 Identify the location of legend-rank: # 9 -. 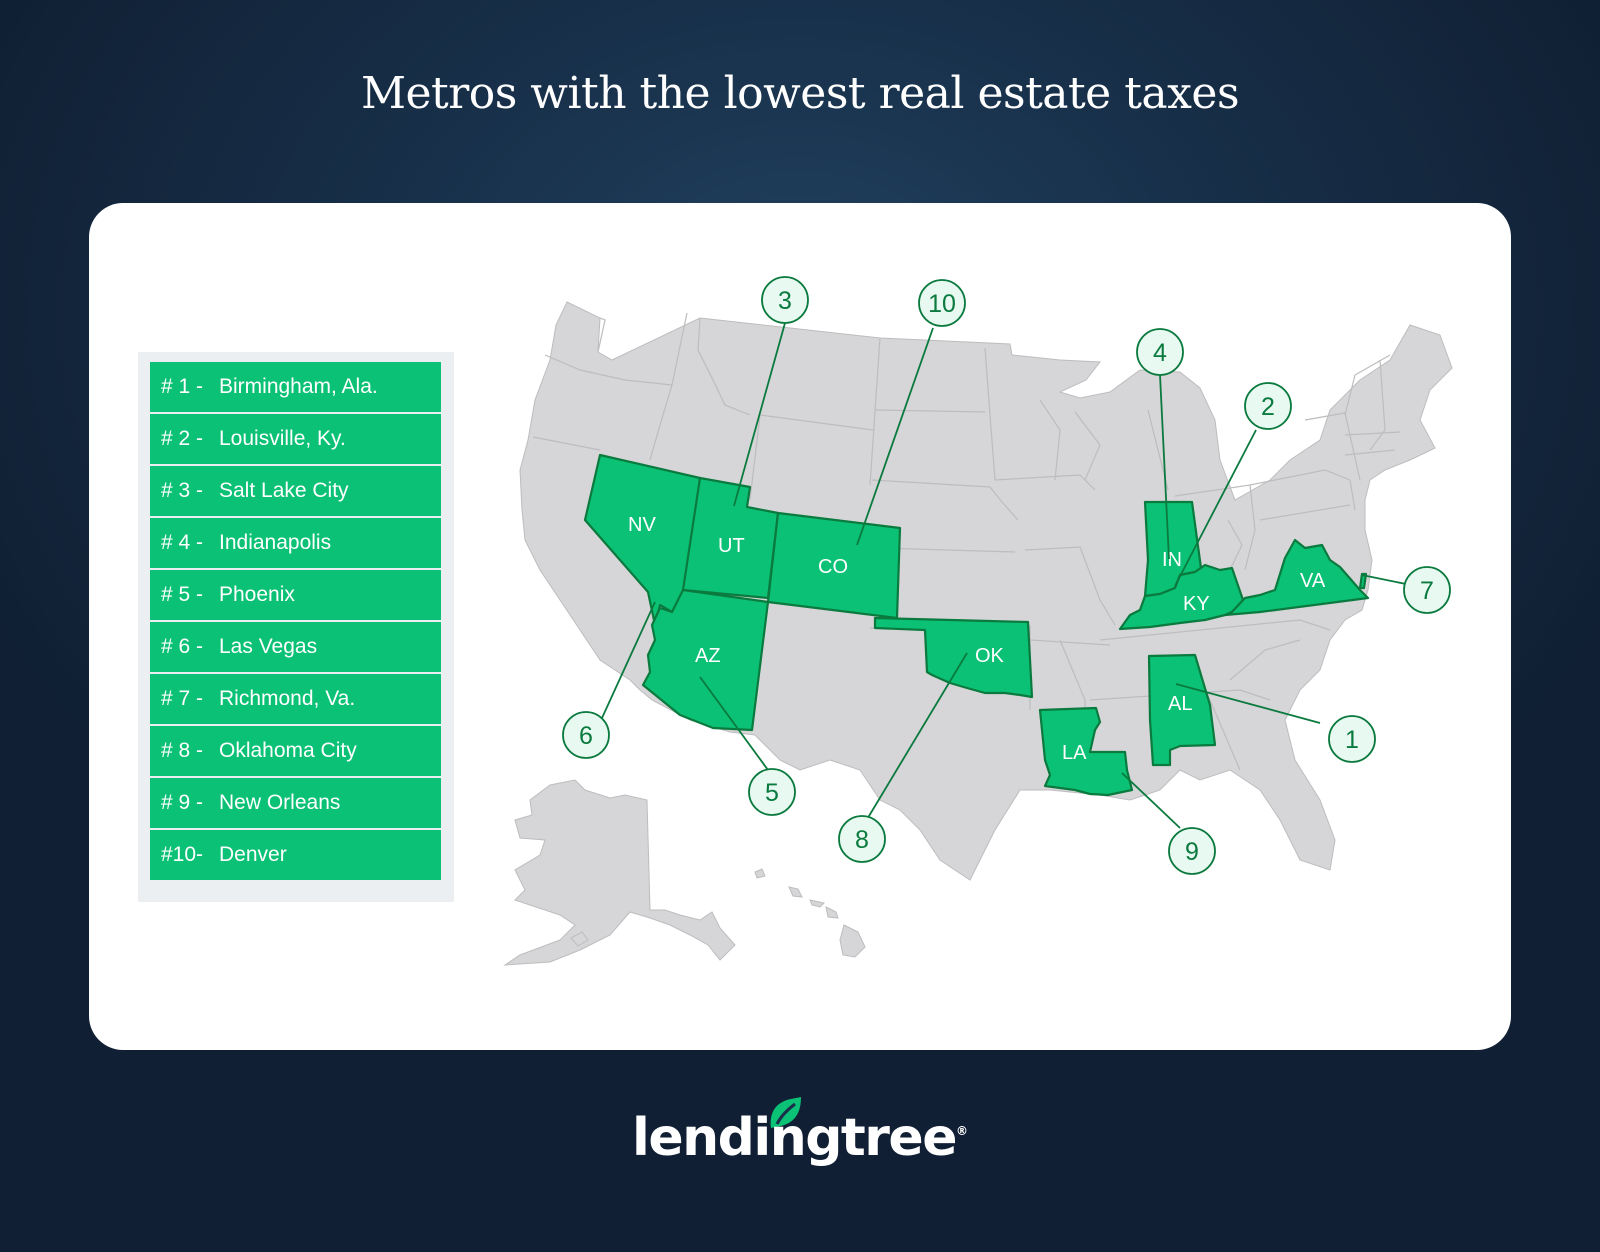
(182, 802).